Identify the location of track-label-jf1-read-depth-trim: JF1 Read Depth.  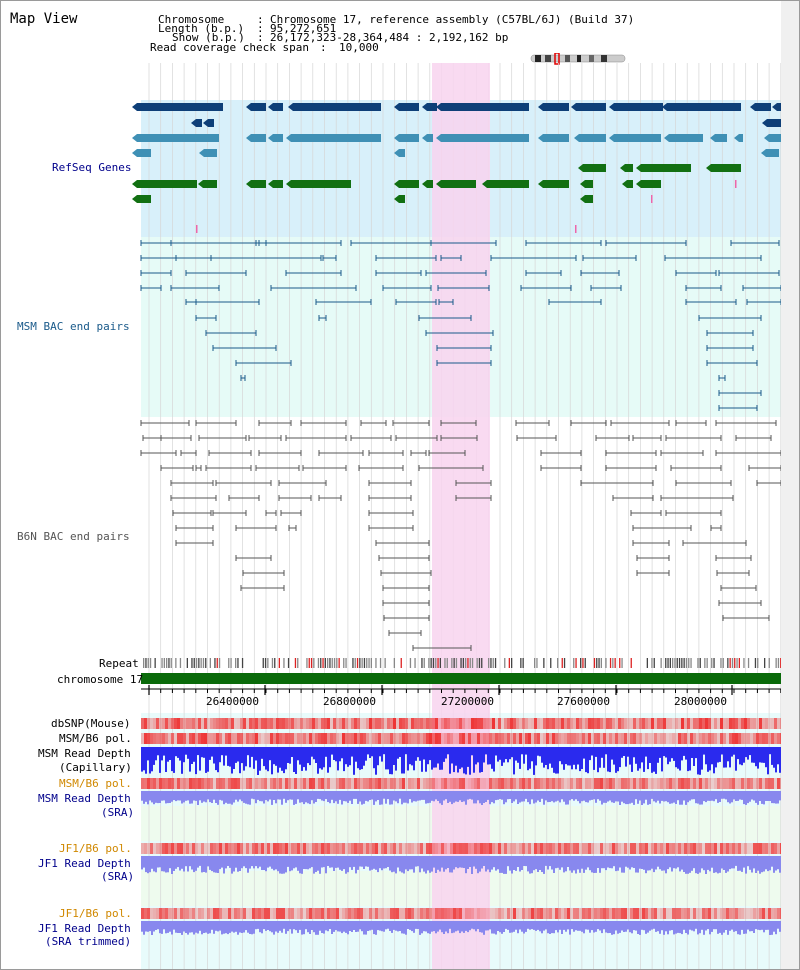
(84, 928).